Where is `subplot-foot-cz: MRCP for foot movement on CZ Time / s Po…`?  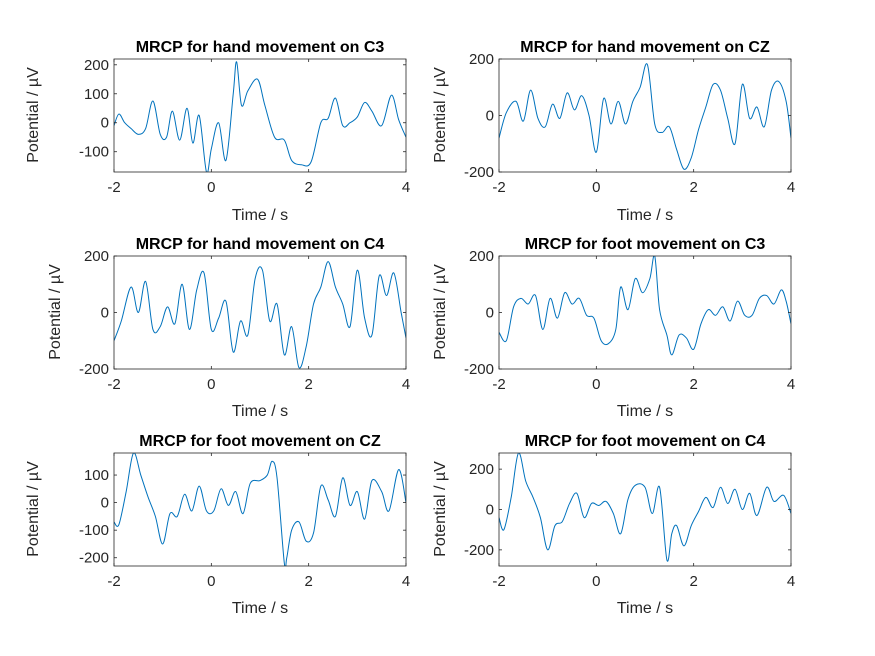 subplot-foot-cz: MRCP for foot movement on CZ Time / s Po… is located at coordinates (217, 525).